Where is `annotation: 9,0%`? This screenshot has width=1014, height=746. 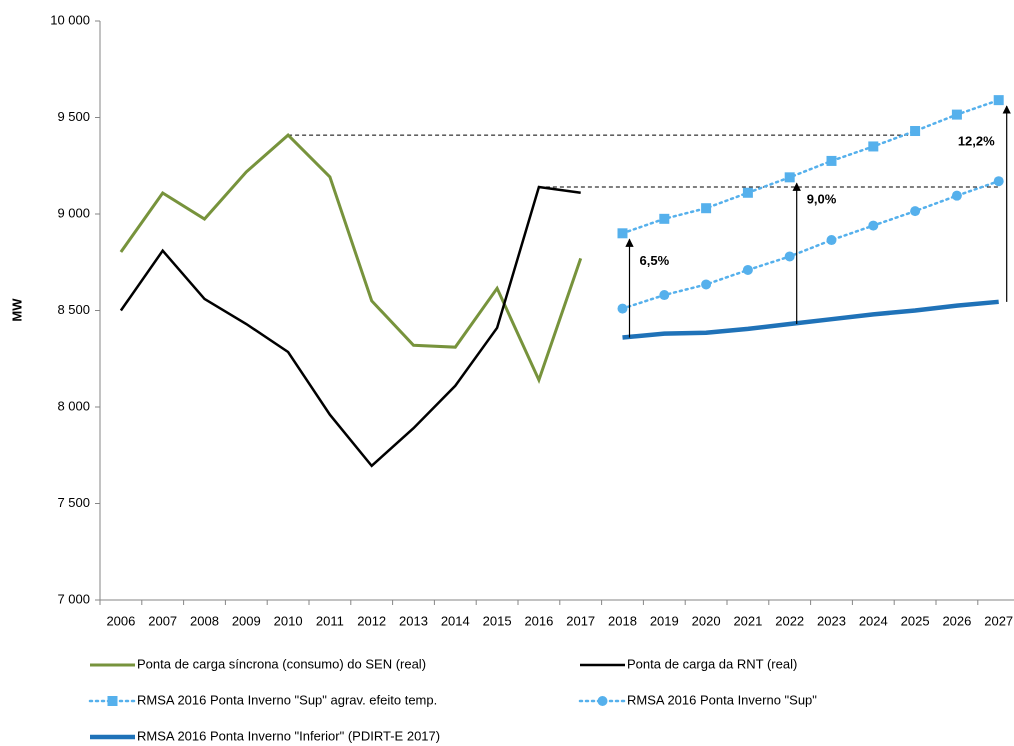 annotation: 9,0% is located at coordinates (822, 198).